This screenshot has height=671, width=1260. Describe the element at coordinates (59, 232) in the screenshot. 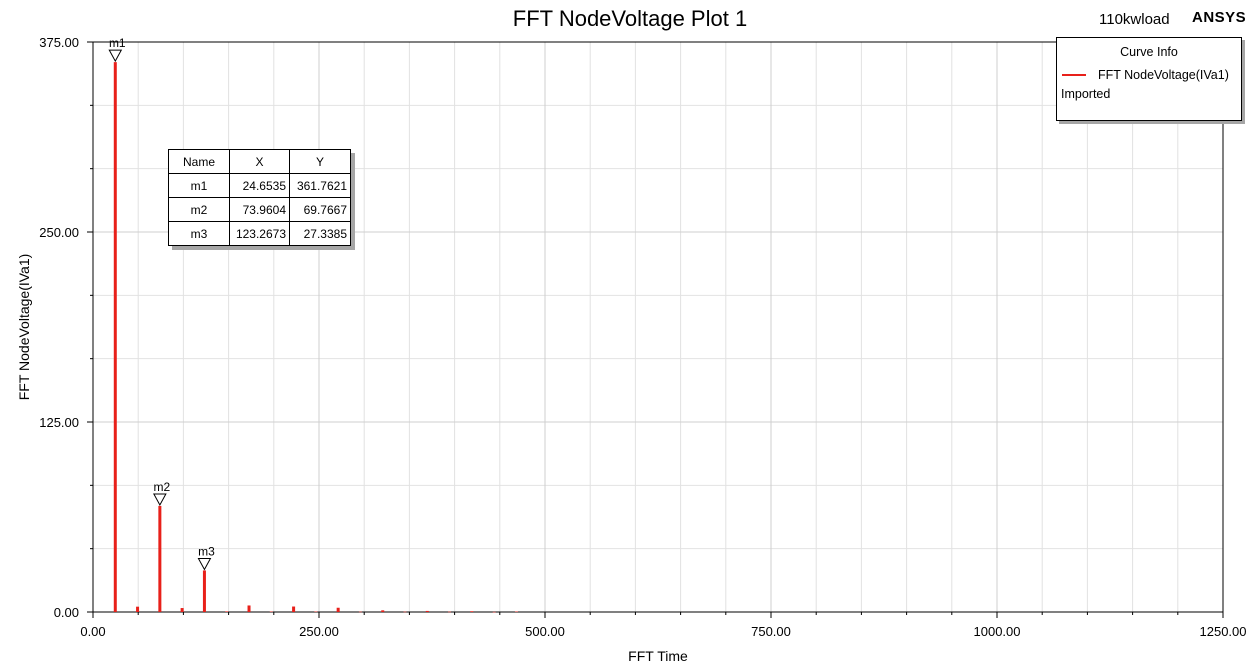

I see `y-tick-label: 250.00` at that location.